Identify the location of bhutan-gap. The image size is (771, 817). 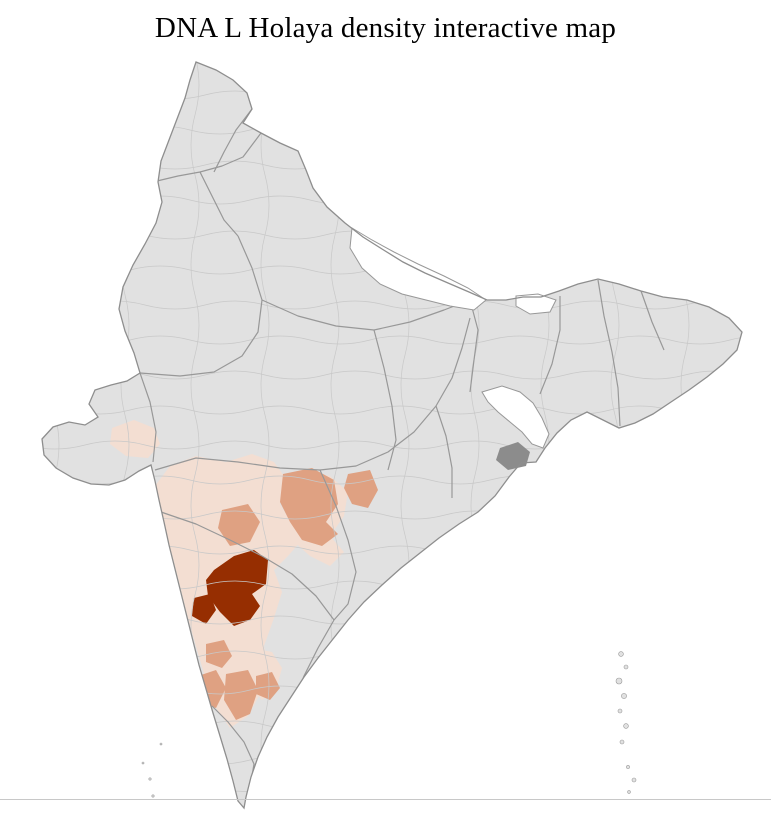
(536, 304).